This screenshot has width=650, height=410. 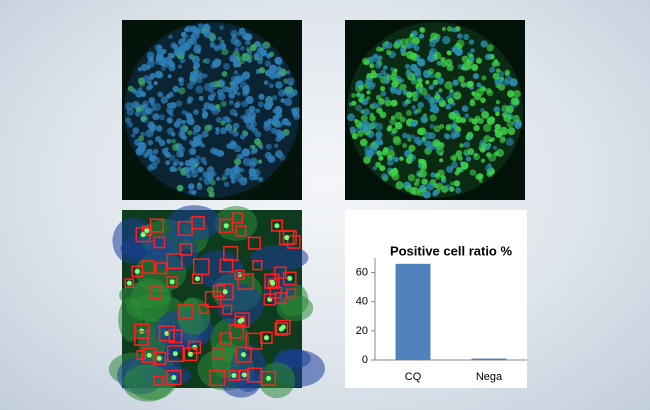 What do you see at coordinates (365, 360) in the screenshot?
I see `y-tick-label: 0` at bounding box center [365, 360].